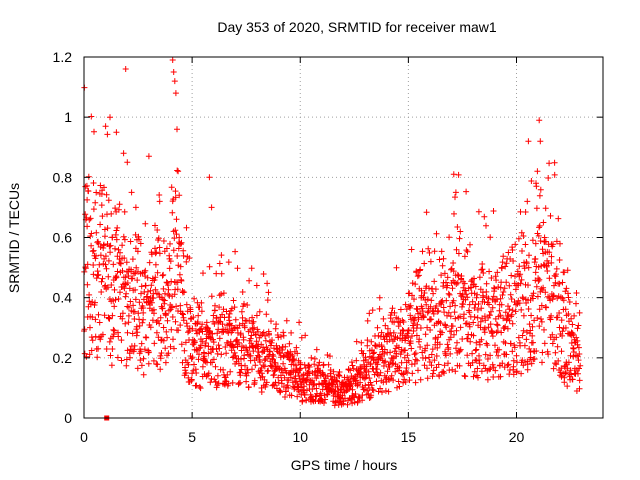 This screenshot has width=640, height=480. What do you see at coordinates (300, 437) in the screenshot?
I see `x-tick-label: 10` at bounding box center [300, 437].